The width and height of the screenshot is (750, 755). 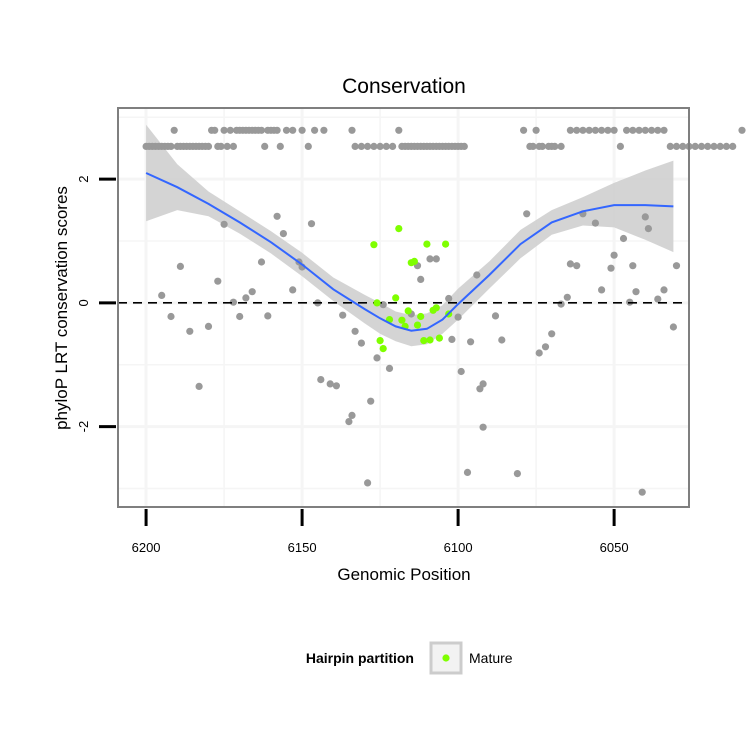 I want to click on smooth-fit-line, so click(x=409, y=252).